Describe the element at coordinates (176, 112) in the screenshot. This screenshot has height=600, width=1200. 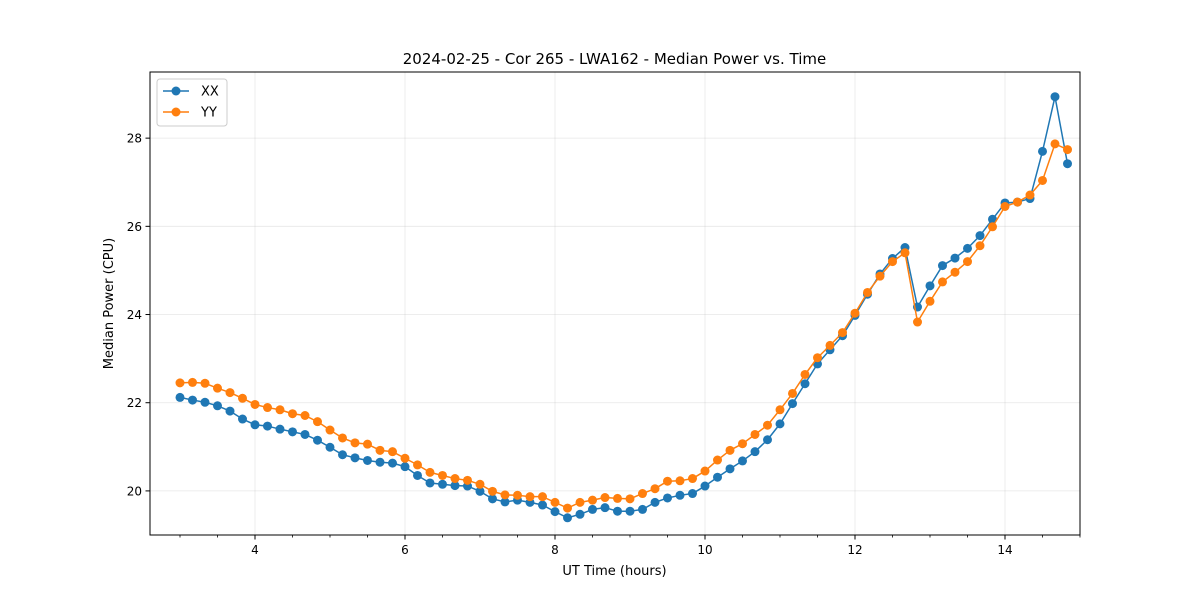
I see `legend-yy-marker` at that location.